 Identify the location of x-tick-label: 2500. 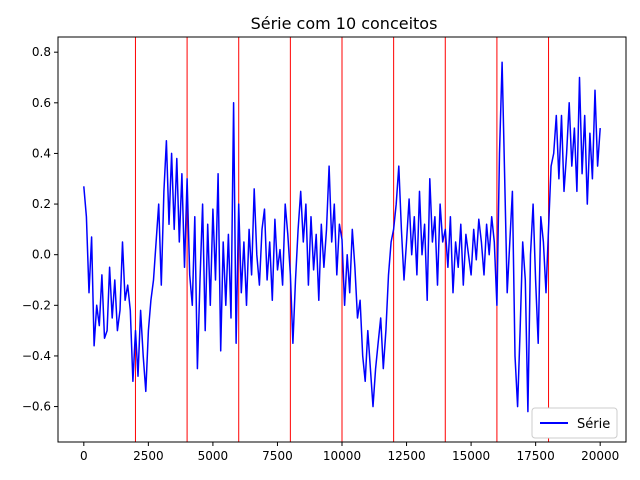
(148, 456).